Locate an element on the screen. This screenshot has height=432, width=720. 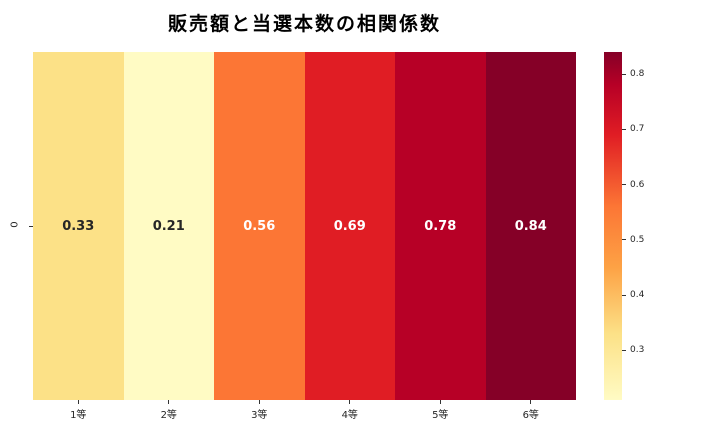
cell-value-label: 0.84 is located at coordinates (530, 226).